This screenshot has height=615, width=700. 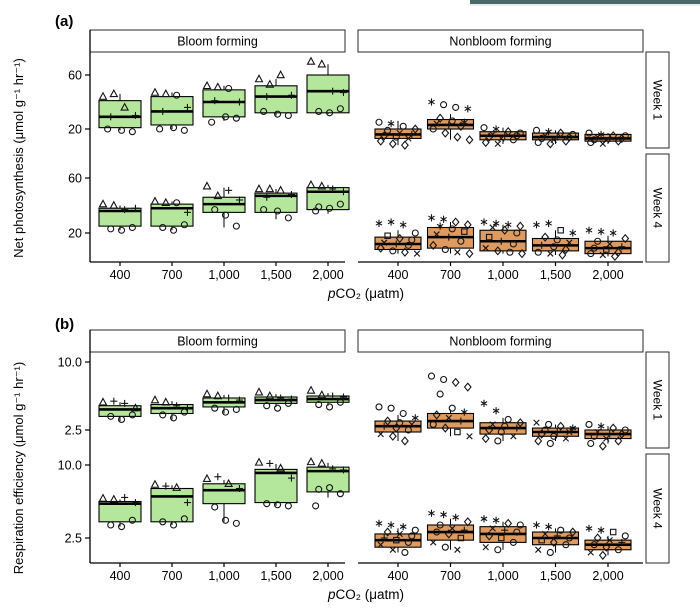 What do you see at coordinates (64, 21) in the screenshot?
I see `panel-a-label: (a)` at bounding box center [64, 21].